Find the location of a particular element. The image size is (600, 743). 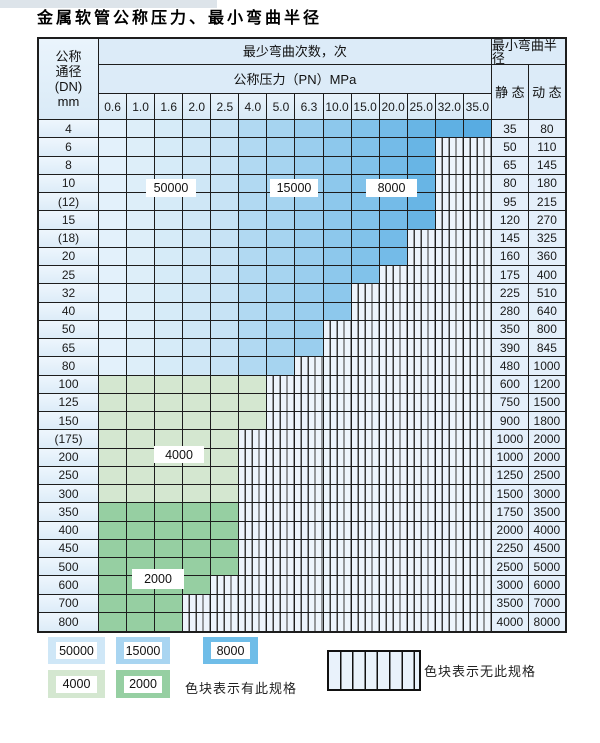

dn-cell: (18) is located at coordinates (69, 238).